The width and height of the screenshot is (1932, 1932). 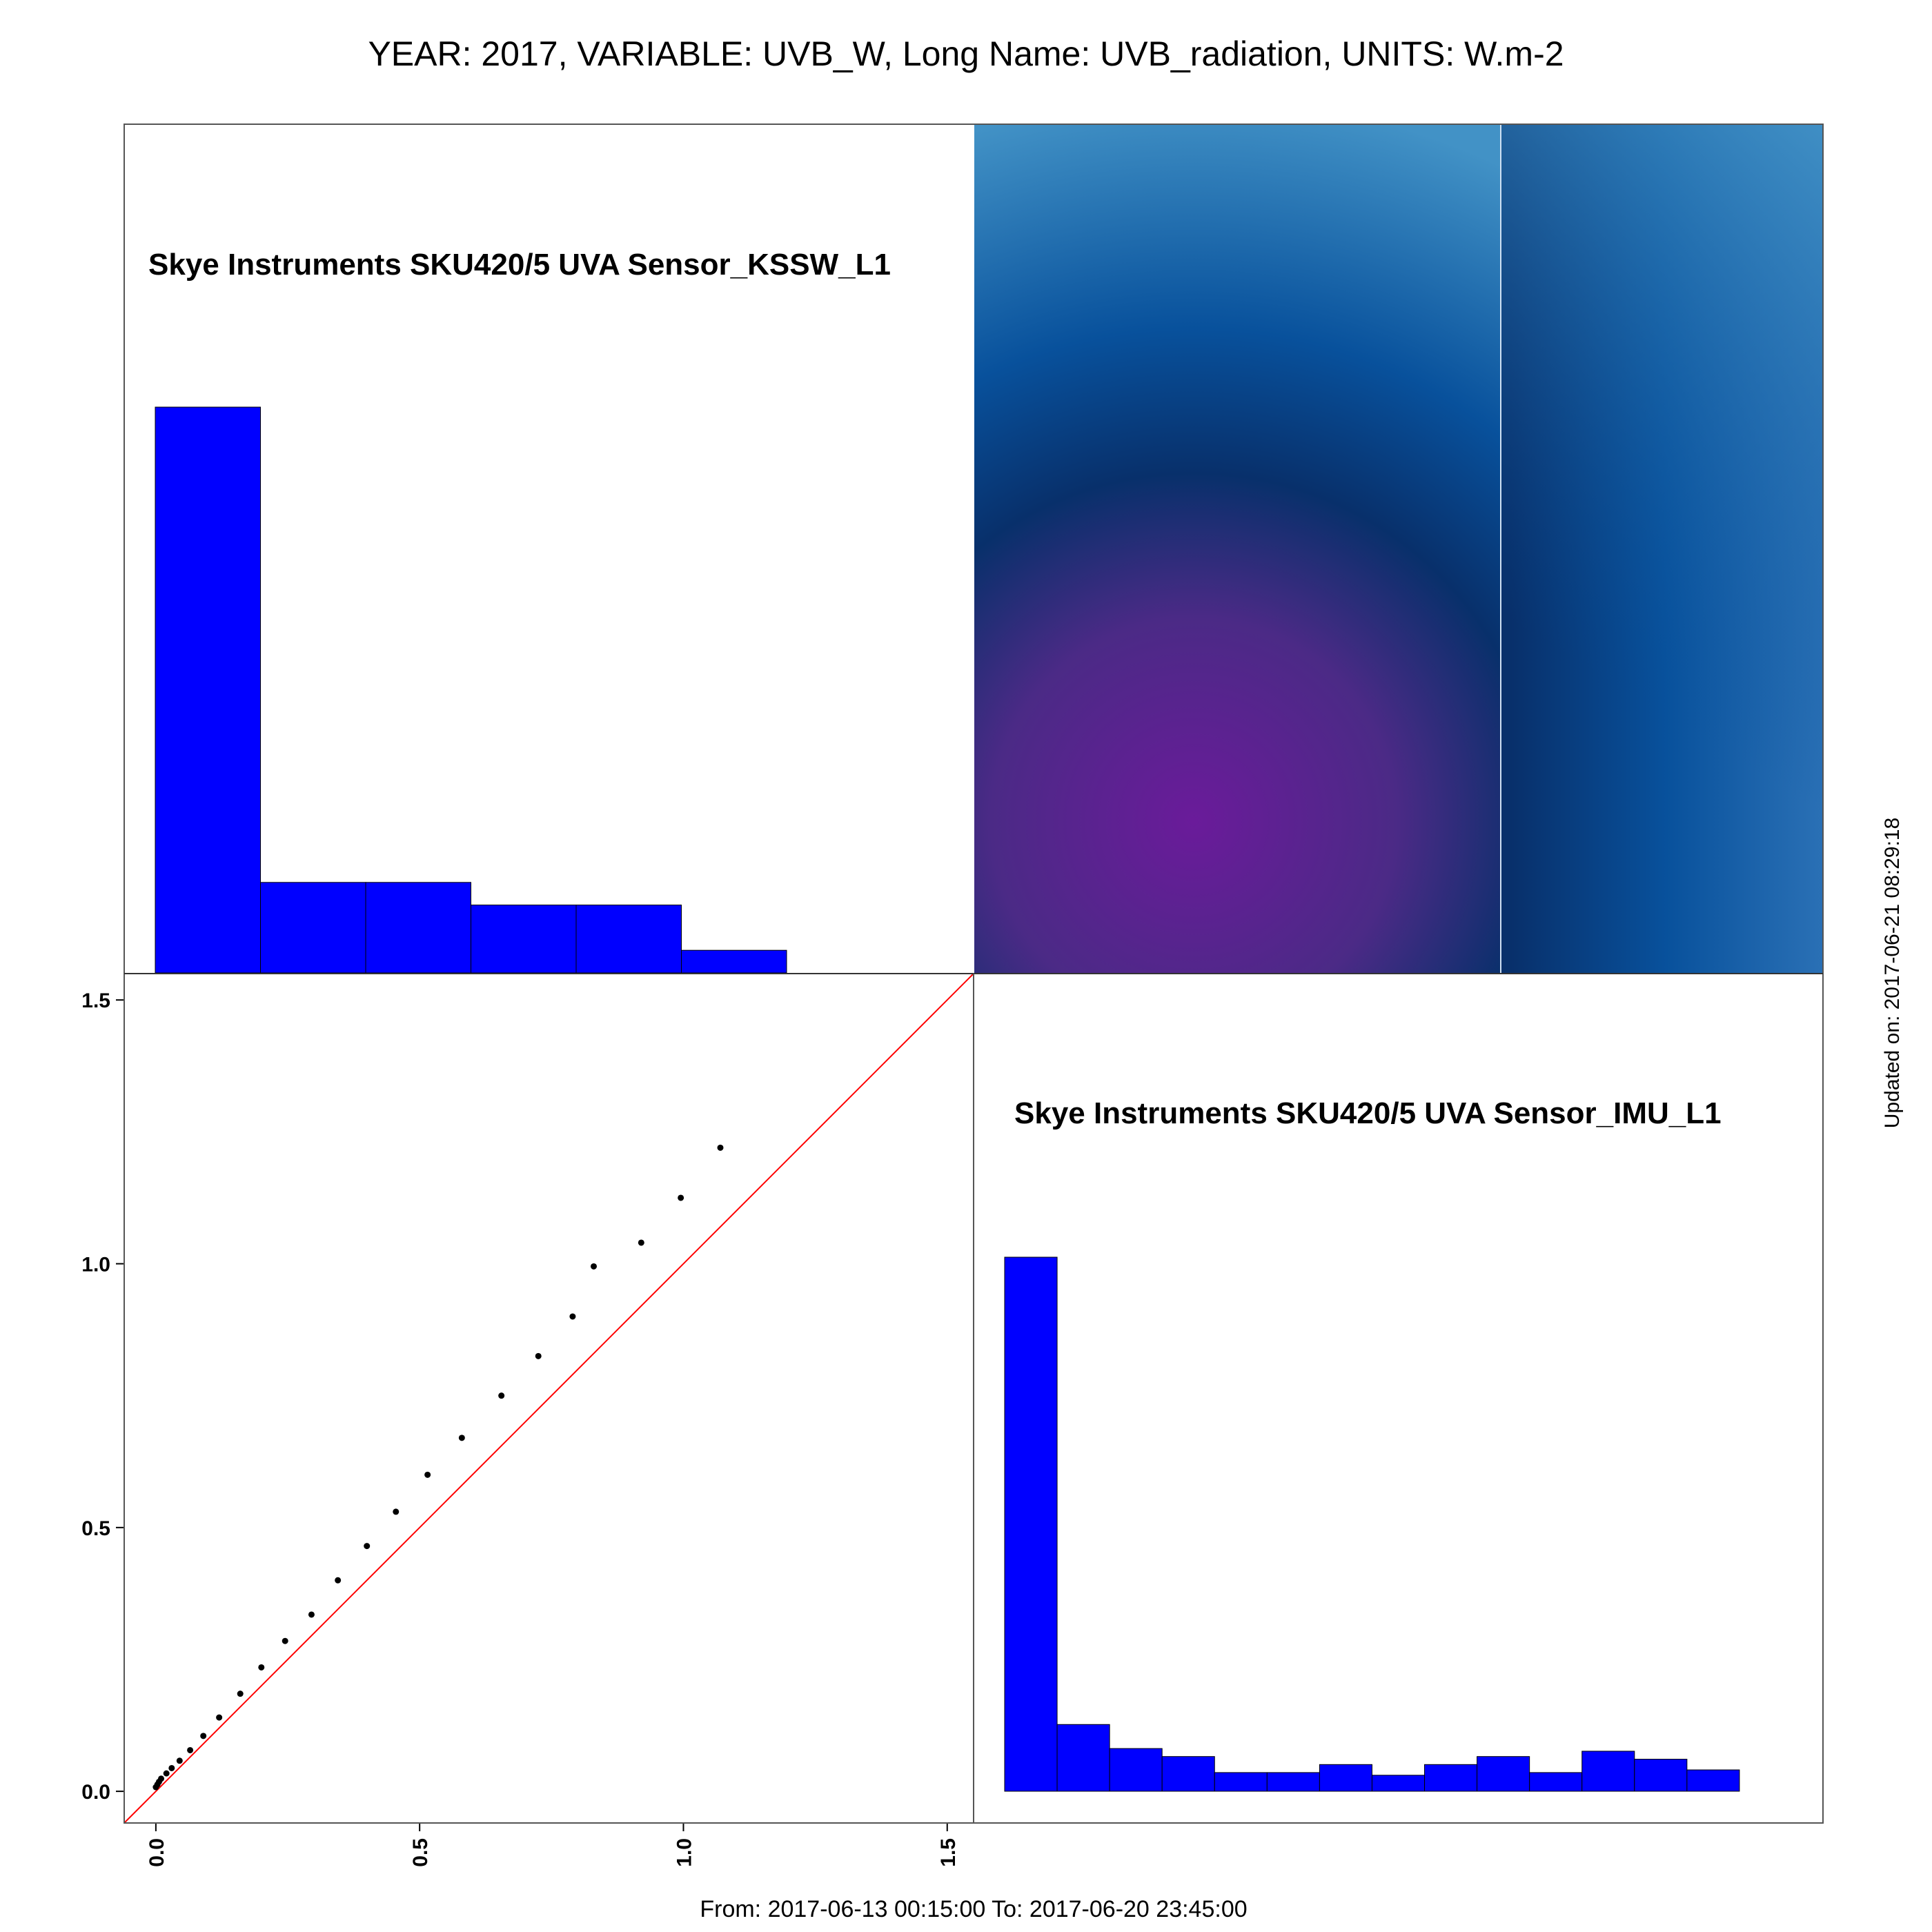 I want to click on y-tick-label: 1.5, so click(x=95, y=1000).